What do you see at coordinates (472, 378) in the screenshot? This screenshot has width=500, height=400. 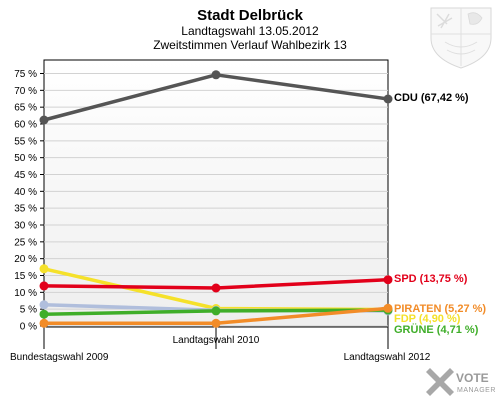 I see `logo-main: VOTE` at bounding box center [472, 378].